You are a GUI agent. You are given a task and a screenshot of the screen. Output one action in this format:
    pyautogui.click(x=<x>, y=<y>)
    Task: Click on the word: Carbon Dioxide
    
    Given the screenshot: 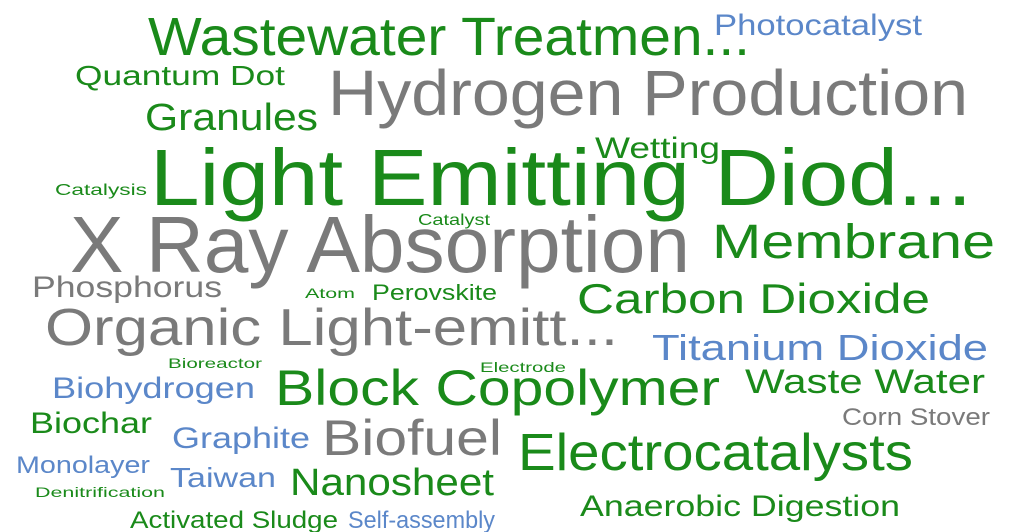 What is the action you would take?
    pyautogui.click(x=753, y=298)
    